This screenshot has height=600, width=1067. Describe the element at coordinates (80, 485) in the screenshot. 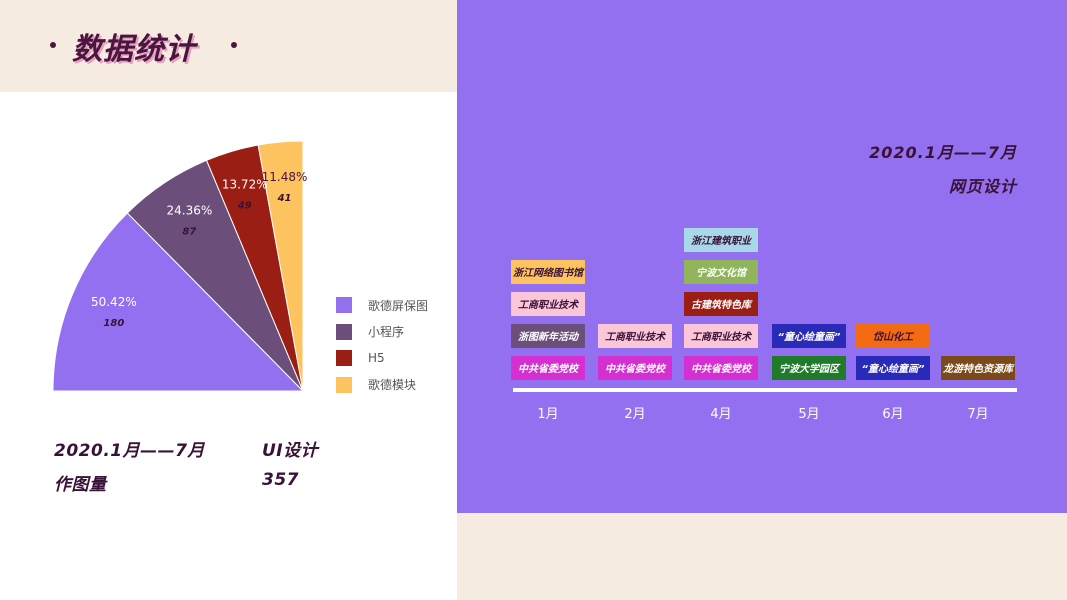

I see `count-label: 作图量` at that location.